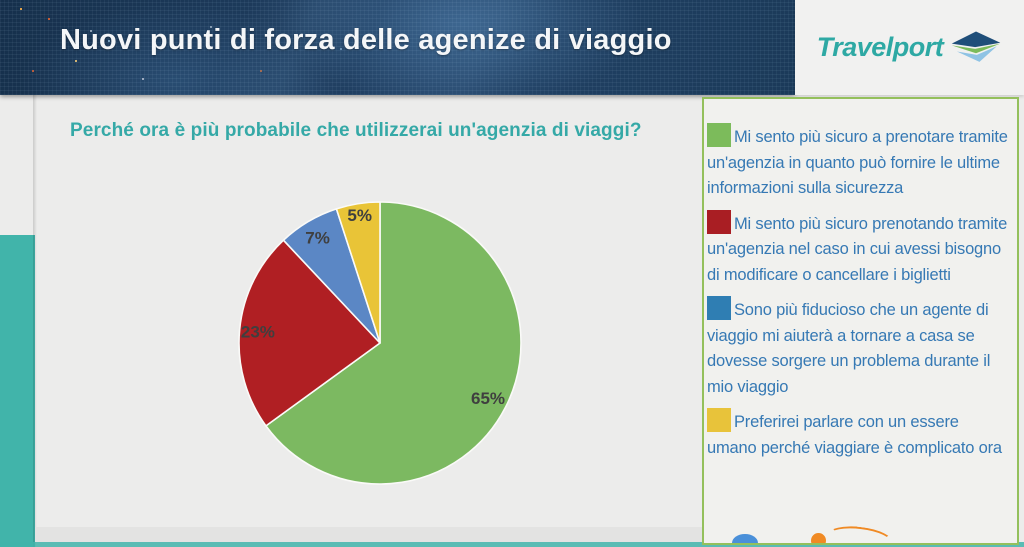 The height and width of the screenshot is (547, 1024). What do you see at coordinates (368, 534) in the screenshot?
I see `bottom-strip` at bounding box center [368, 534].